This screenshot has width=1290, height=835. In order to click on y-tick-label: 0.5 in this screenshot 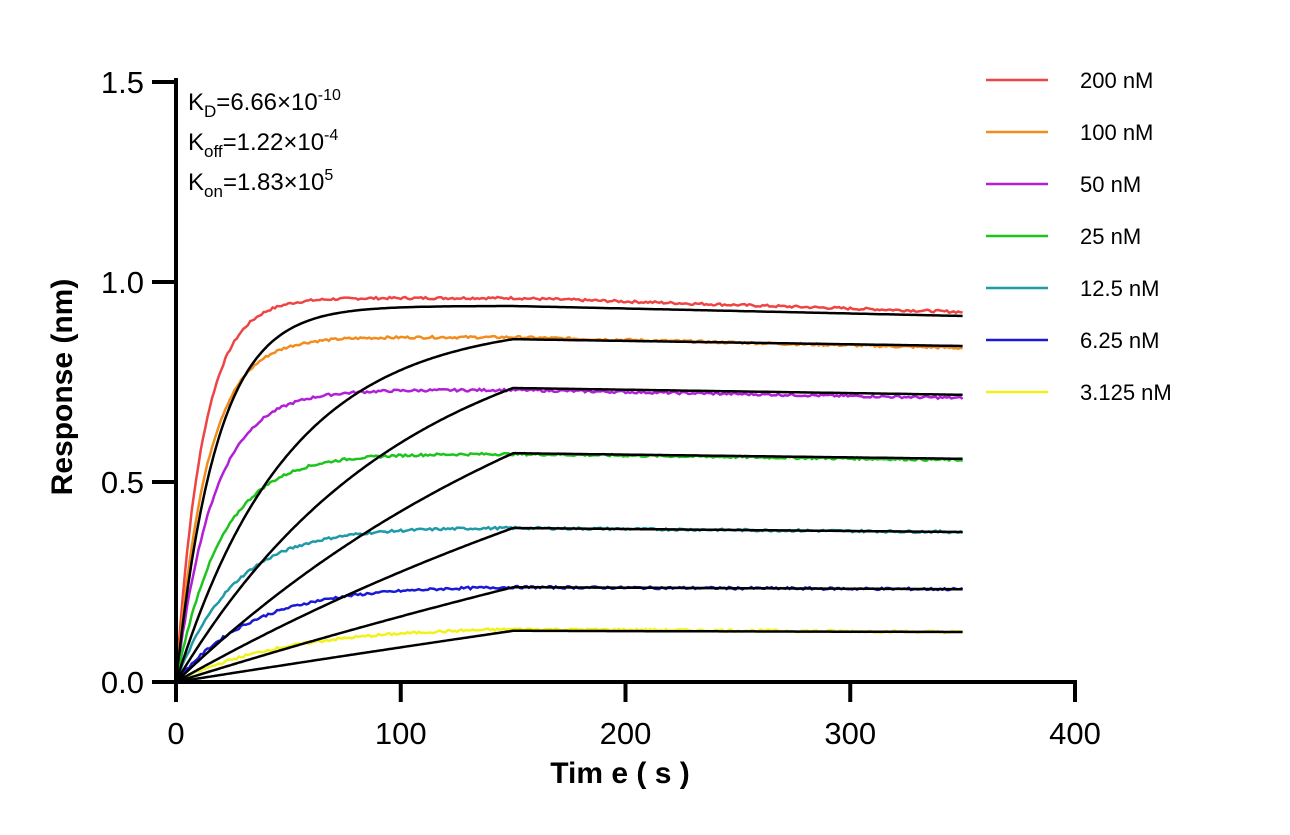, I will do `click(122, 482)`.